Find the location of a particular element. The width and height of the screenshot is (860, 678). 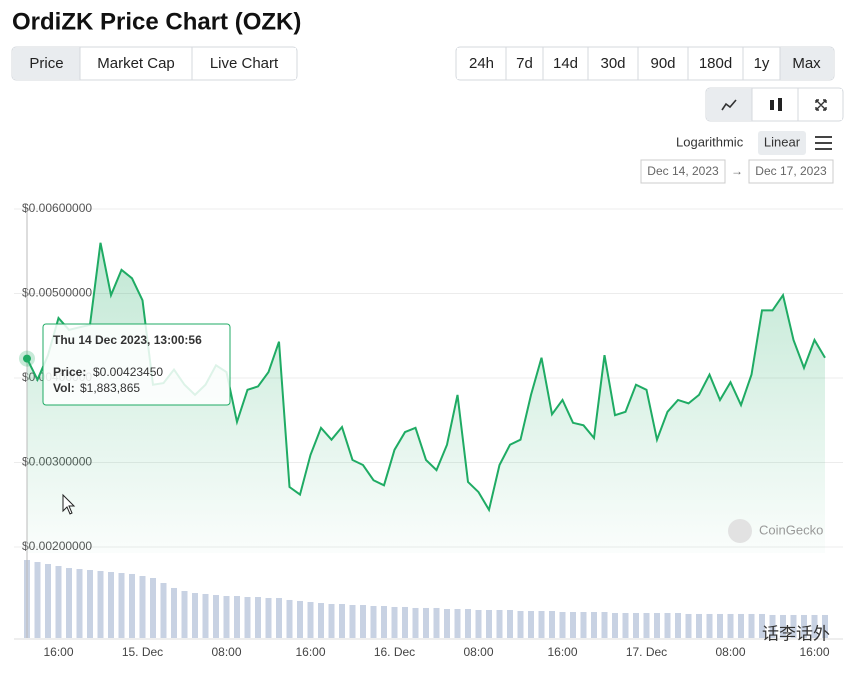

chart-type-buttons is located at coordinates (774, 104).